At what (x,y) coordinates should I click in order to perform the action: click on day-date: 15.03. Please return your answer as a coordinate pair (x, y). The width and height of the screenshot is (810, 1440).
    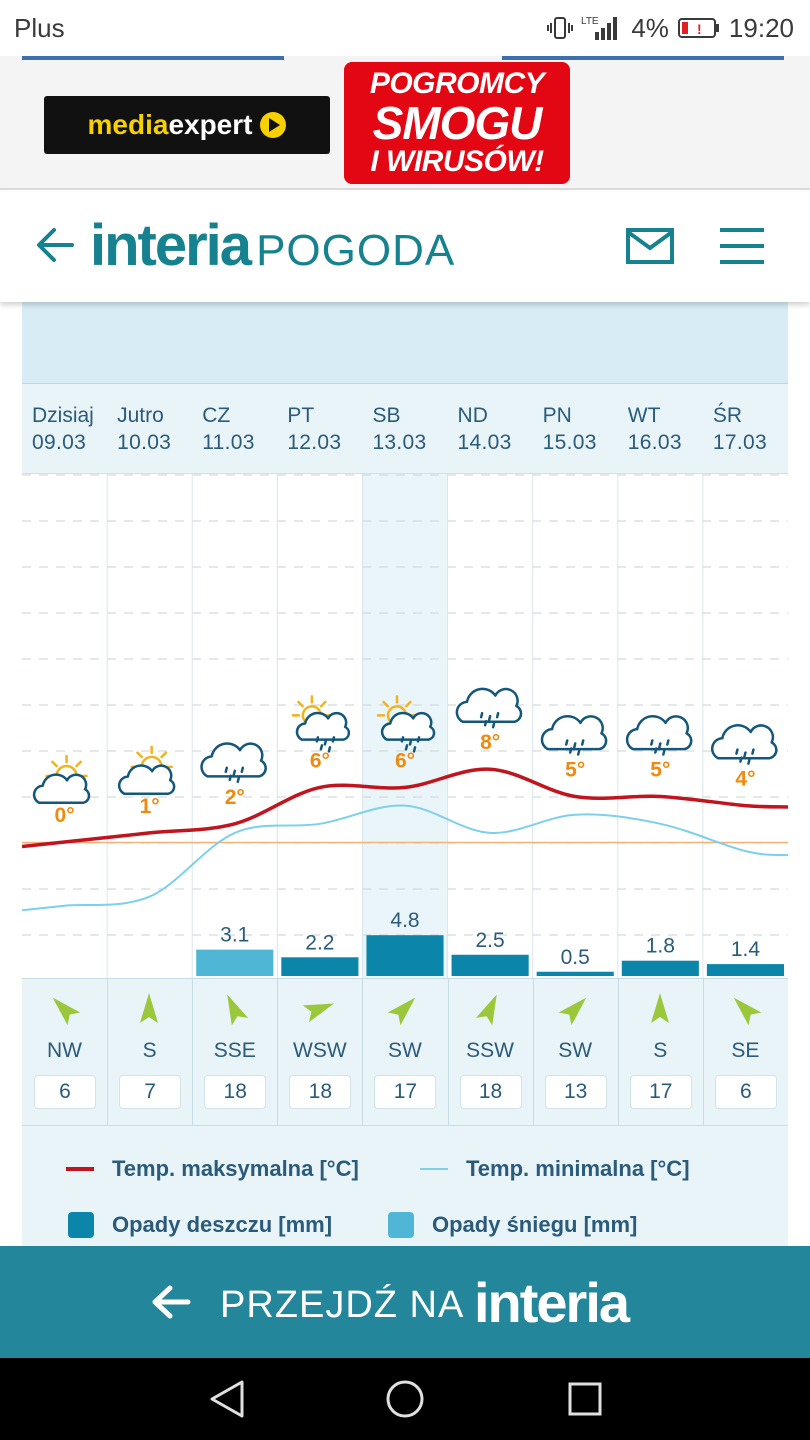
    Looking at the image, I should click on (569, 442).